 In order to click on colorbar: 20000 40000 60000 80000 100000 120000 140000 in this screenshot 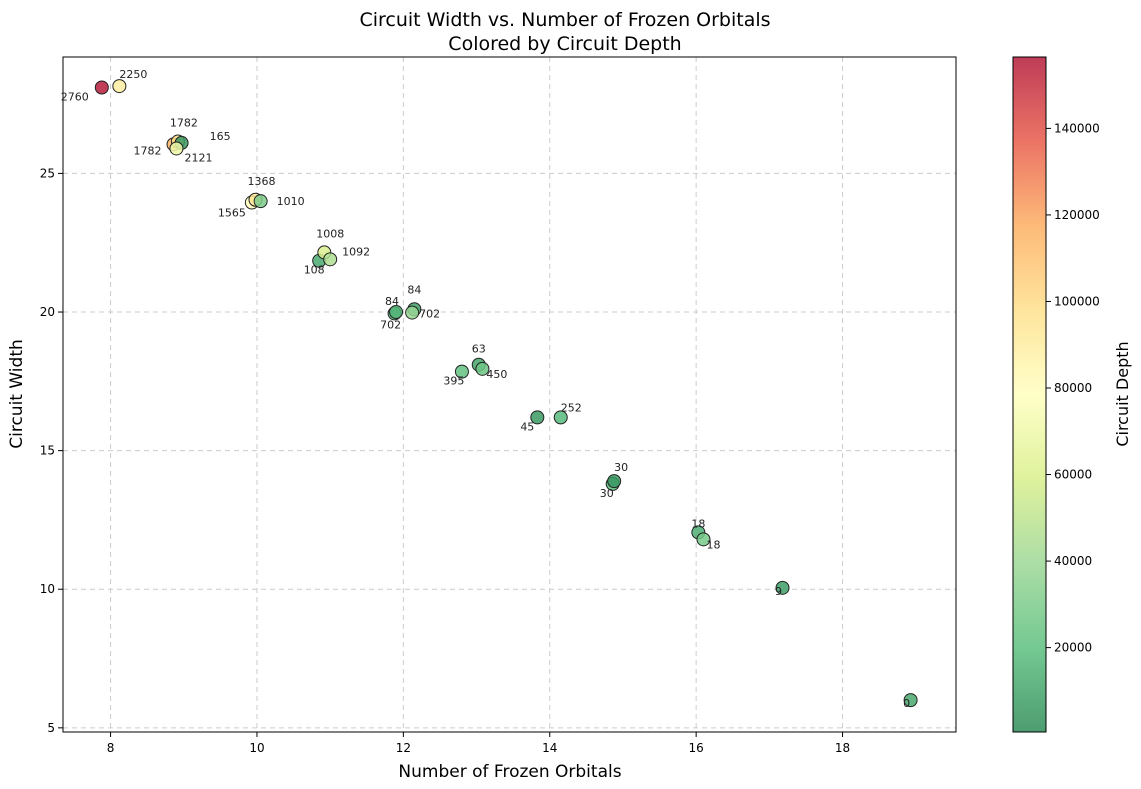, I will do `click(1056, 394)`.